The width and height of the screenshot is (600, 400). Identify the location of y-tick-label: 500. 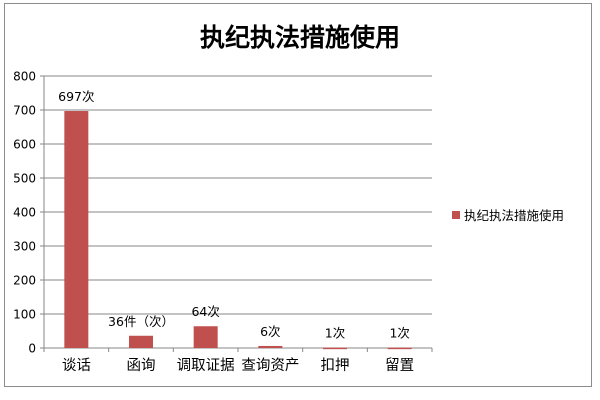
(24, 179).